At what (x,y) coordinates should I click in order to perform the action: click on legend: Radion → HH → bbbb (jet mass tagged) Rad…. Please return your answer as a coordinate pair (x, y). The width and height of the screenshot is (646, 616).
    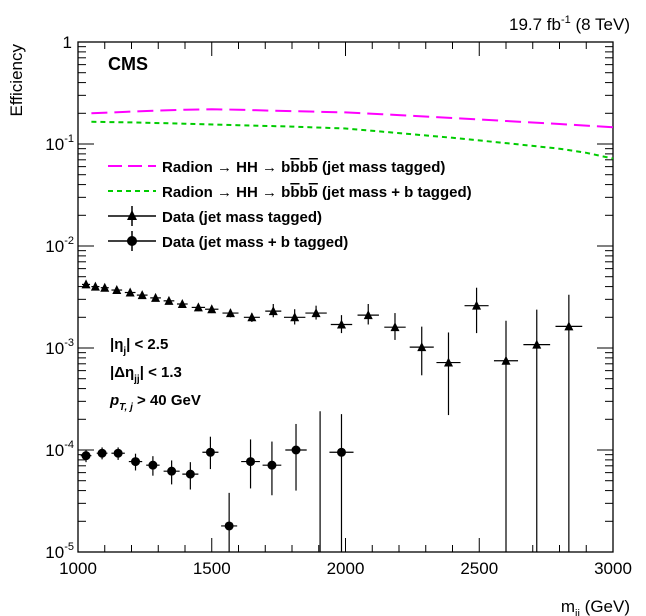
    Looking at the image, I should click on (290, 205).